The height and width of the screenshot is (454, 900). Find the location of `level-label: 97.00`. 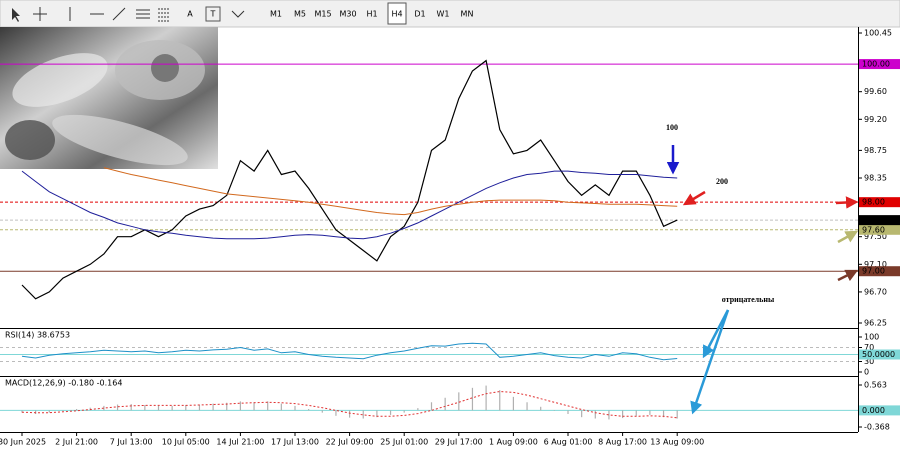

level-label: 97.00 is located at coordinates (873, 271).